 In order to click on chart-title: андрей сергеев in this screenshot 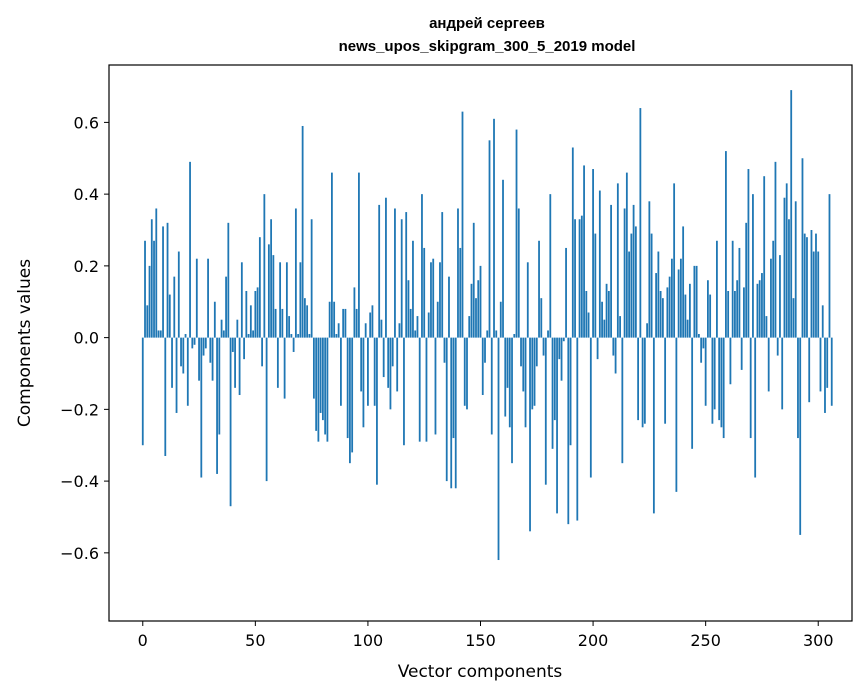, I will do `click(487, 23)`.